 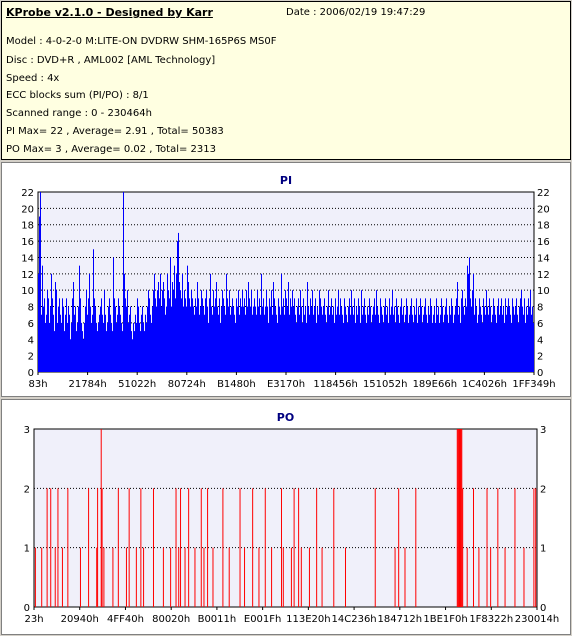 What do you see at coordinates (27, 608) in the screenshot?
I see `po-ytick-left: 0` at bounding box center [27, 608].